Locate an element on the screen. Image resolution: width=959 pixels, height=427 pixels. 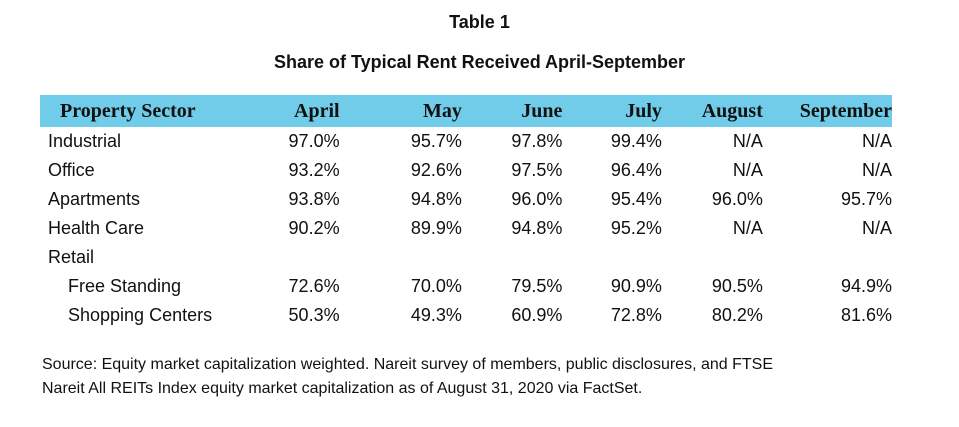
table-cell: 94.9% is located at coordinates (866, 286).